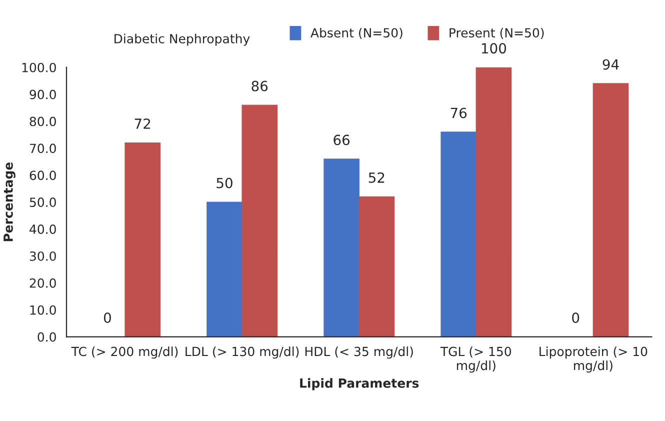 The width and height of the screenshot is (665, 421). What do you see at coordinates (43, 175) in the screenshot?
I see `y-tick-label: 60.0` at bounding box center [43, 175].